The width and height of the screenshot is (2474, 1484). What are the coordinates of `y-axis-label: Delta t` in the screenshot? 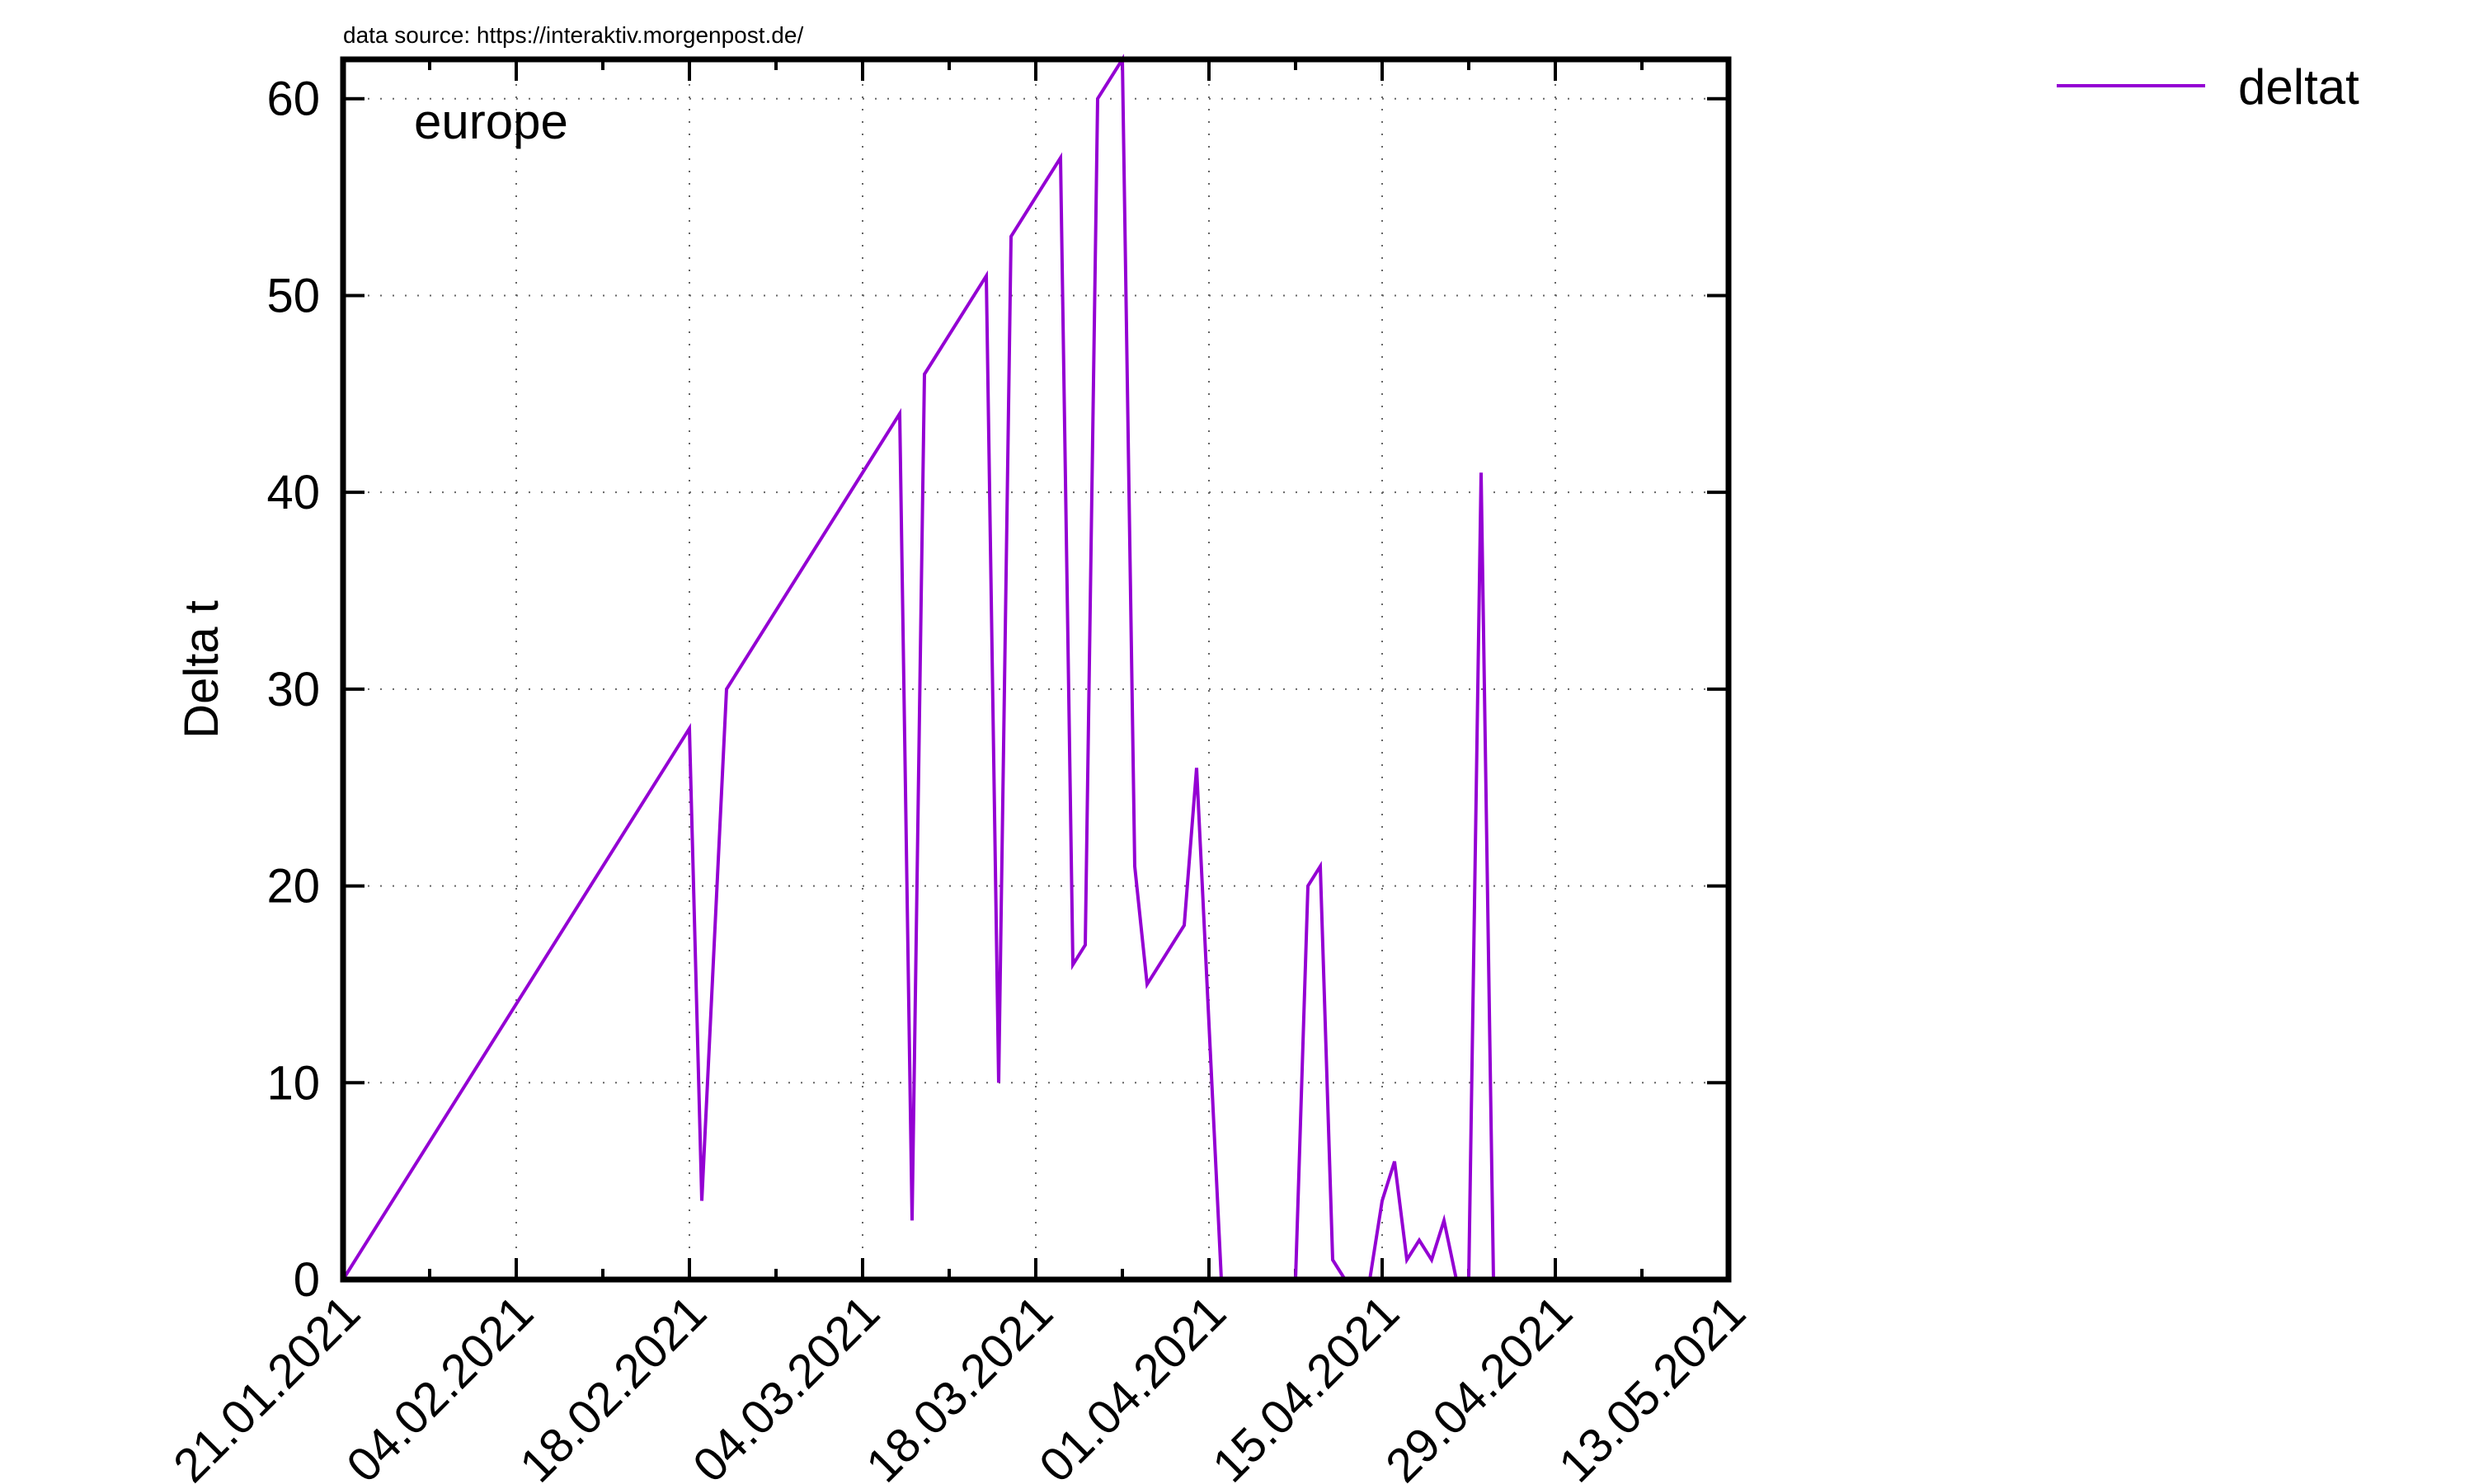 It's located at (201, 669).